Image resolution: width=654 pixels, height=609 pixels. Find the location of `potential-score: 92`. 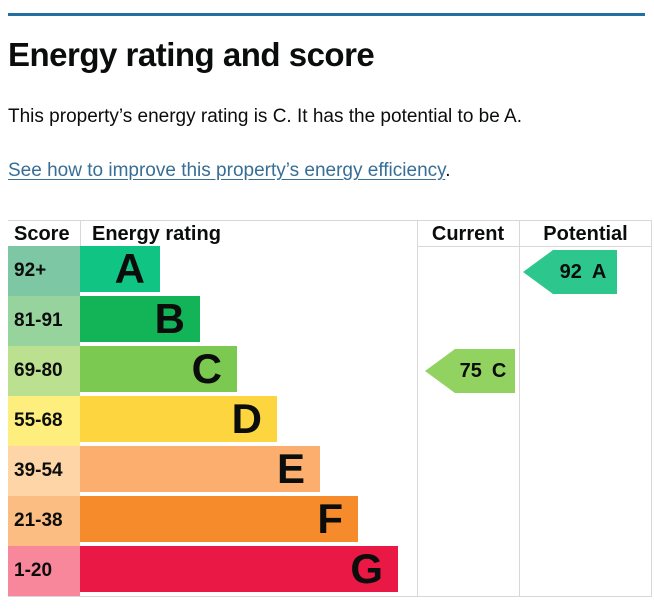

potential-score: 92 is located at coordinates (570, 271).